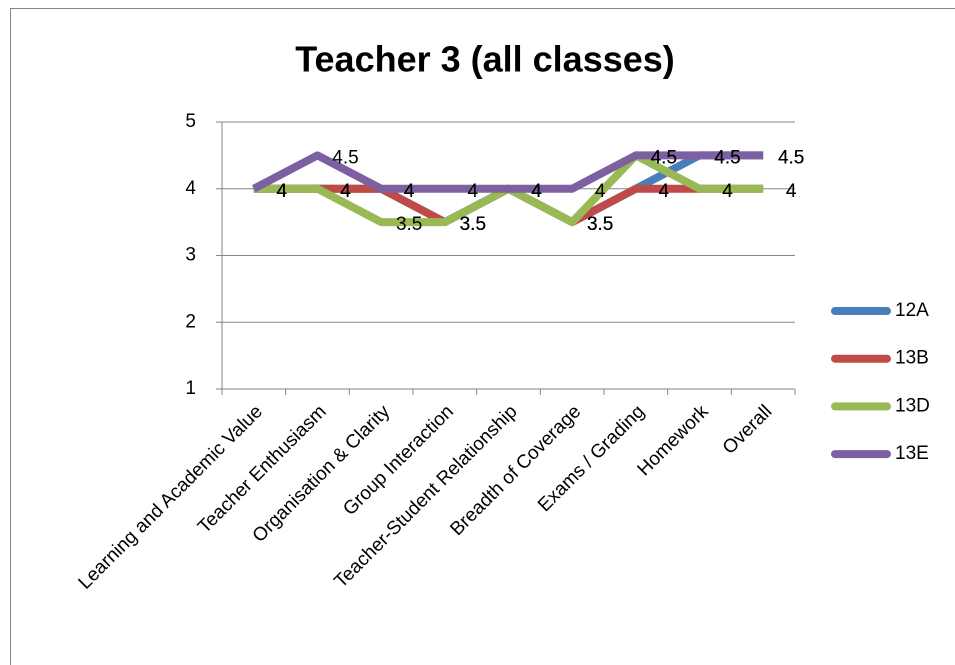 Image resolution: width=955 pixels, height=665 pixels. What do you see at coordinates (507, 172) in the screenshot?
I see `series-line` at bounding box center [507, 172].